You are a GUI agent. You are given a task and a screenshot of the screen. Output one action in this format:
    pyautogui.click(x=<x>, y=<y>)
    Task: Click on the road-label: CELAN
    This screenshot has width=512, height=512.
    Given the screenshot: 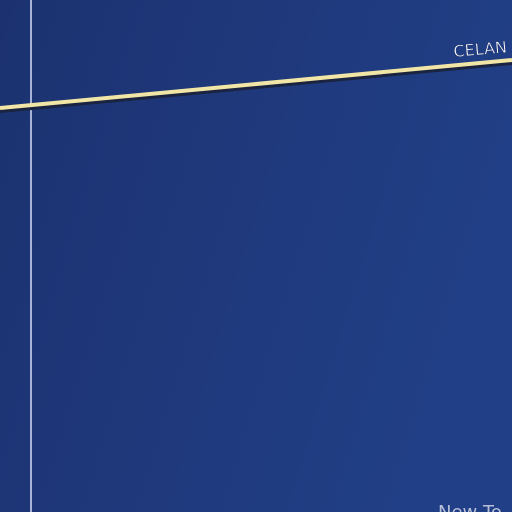 What is the action you would take?
    pyautogui.click(x=480, y=49)
    